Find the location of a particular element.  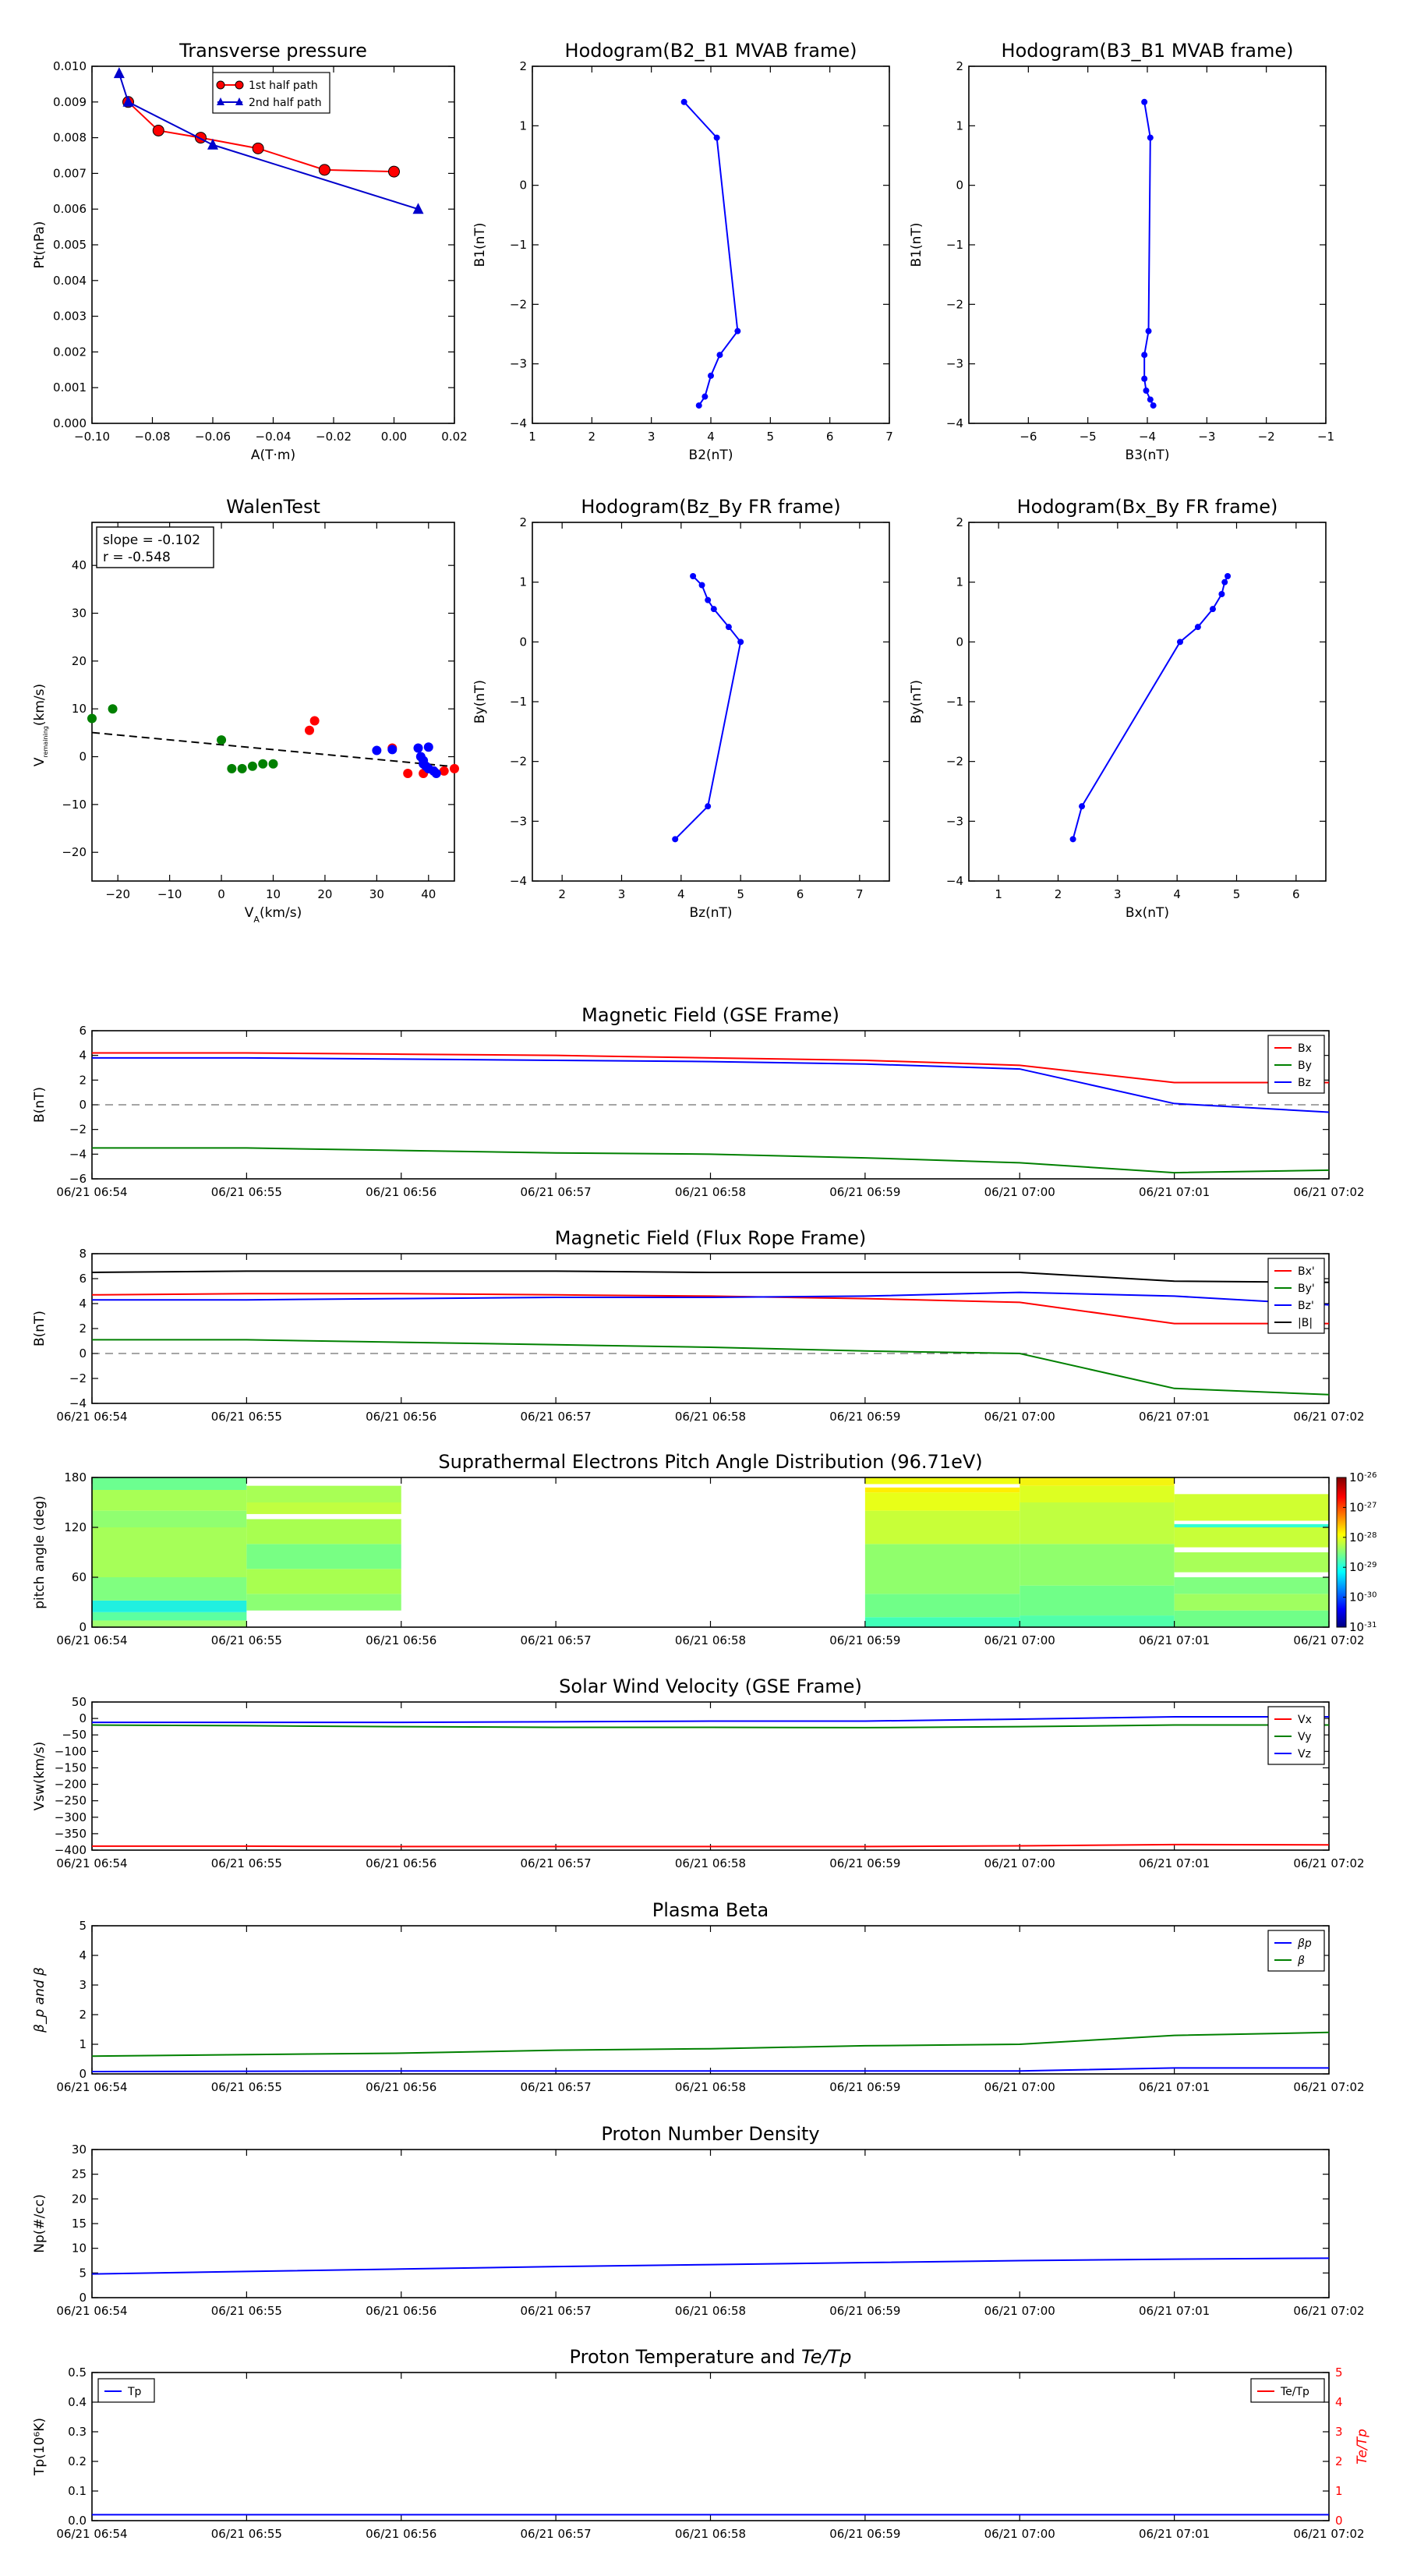

x-tick-label: −0.10 is located at coordinates (92, 437).